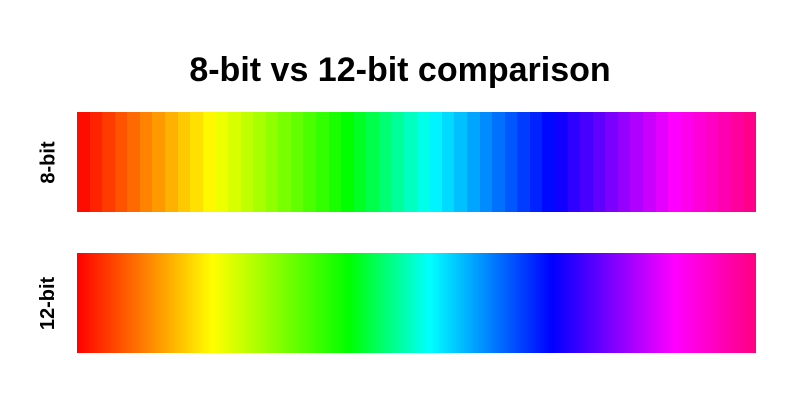 The image size is (800, 400). I want to click on row-label-text: 12-bit, so click(48, 303).